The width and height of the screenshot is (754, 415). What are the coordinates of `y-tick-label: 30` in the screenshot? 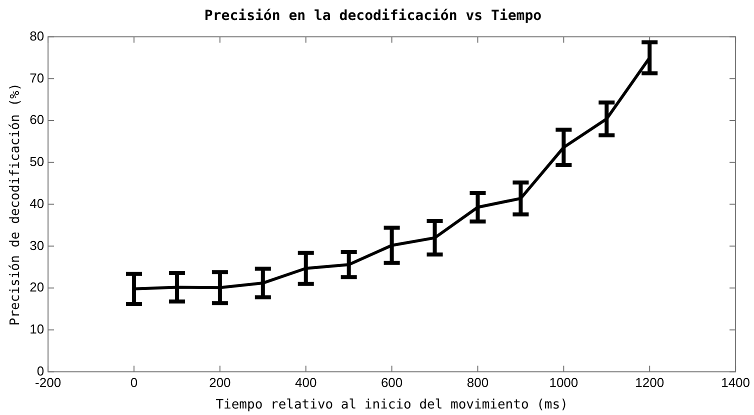 It's located at (37, 245).